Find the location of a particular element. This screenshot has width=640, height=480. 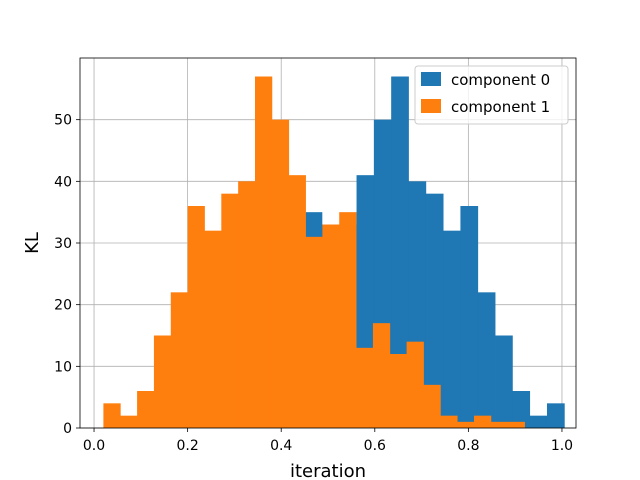

x-tick-label: 0.8 is located at coordinates (468, 446).